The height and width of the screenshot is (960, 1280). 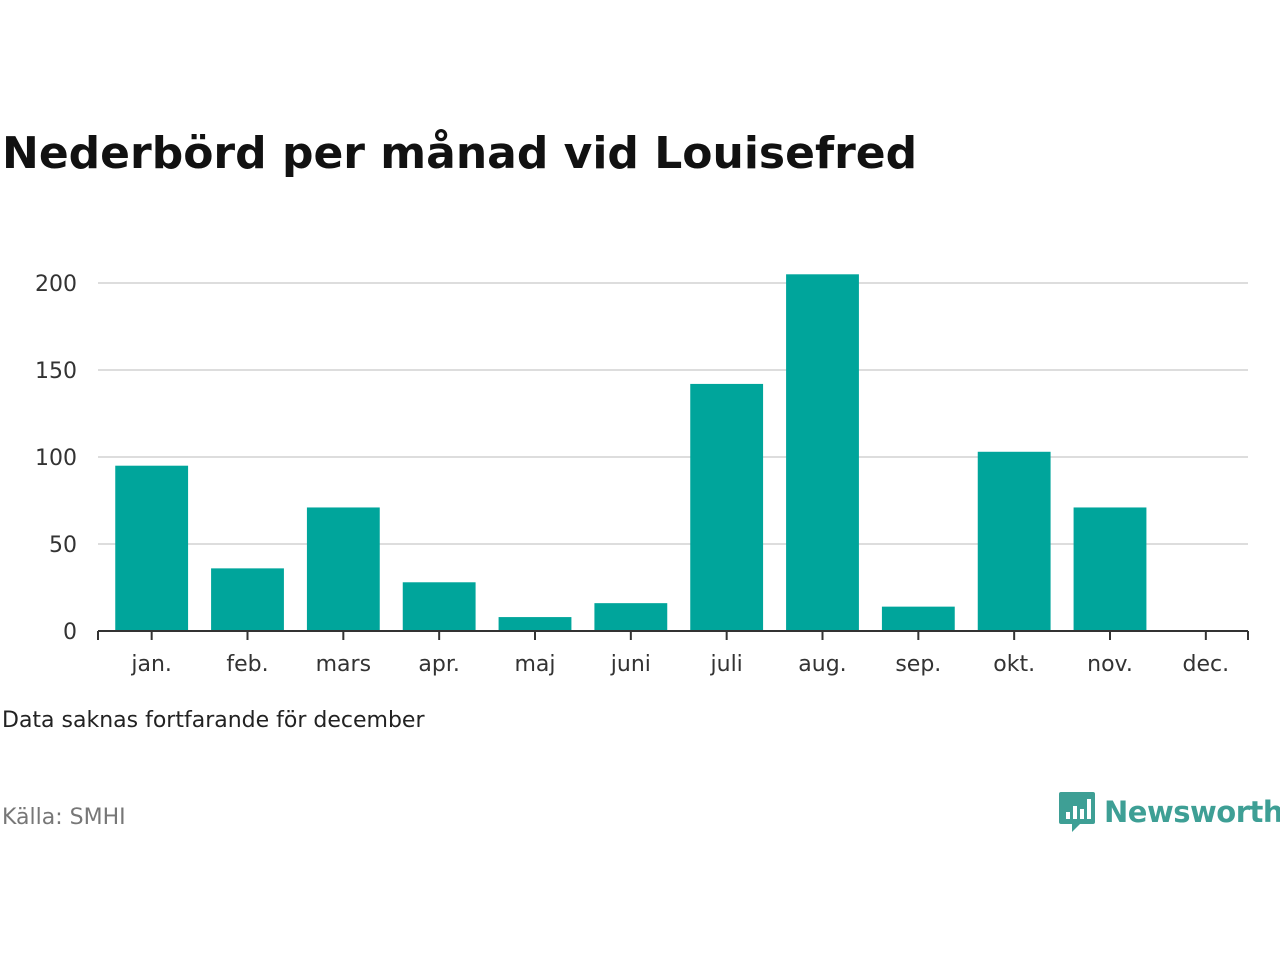 I want to click on x-tick-label: aug., so click(x=822, y=664).